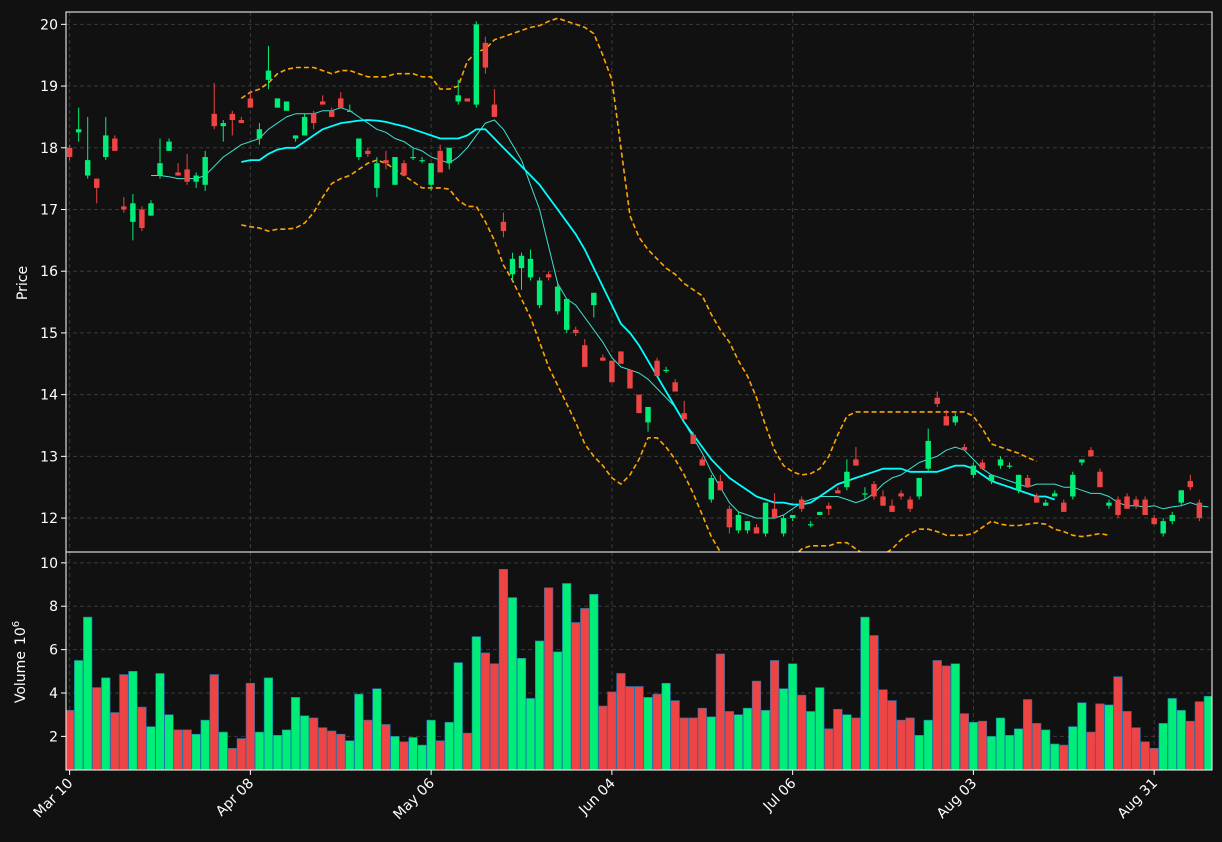 The width and height of the screenshot is (1222, 842). Describe the element at coordinates (23, 283) in the screenshot. I see `price-axis-label: Price` at that location.